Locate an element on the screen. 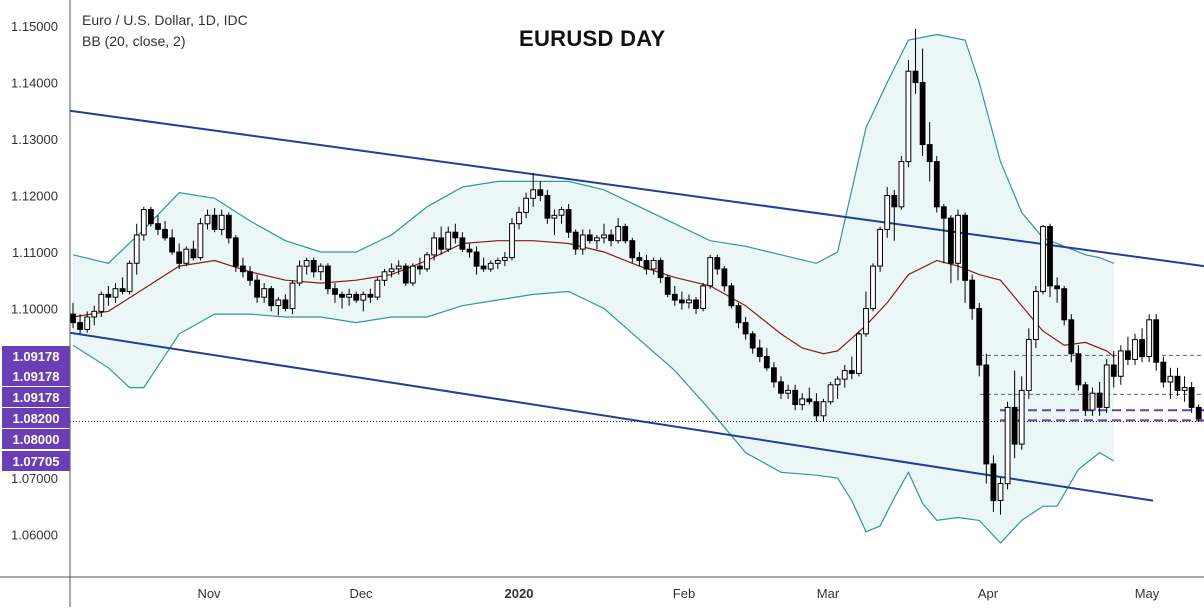 This screenshot has width=1204, height=612. price-label-background is located at coordinates (36, 439).